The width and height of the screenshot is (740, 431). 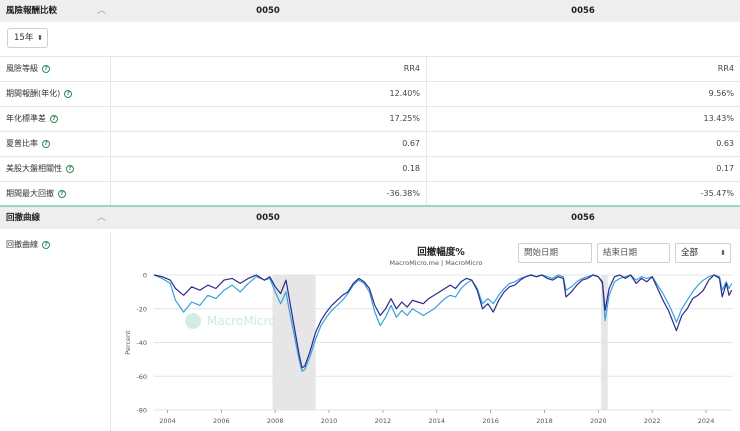 I want to click on metric-value-0050: 17.25%, so click(x=404, y=118).